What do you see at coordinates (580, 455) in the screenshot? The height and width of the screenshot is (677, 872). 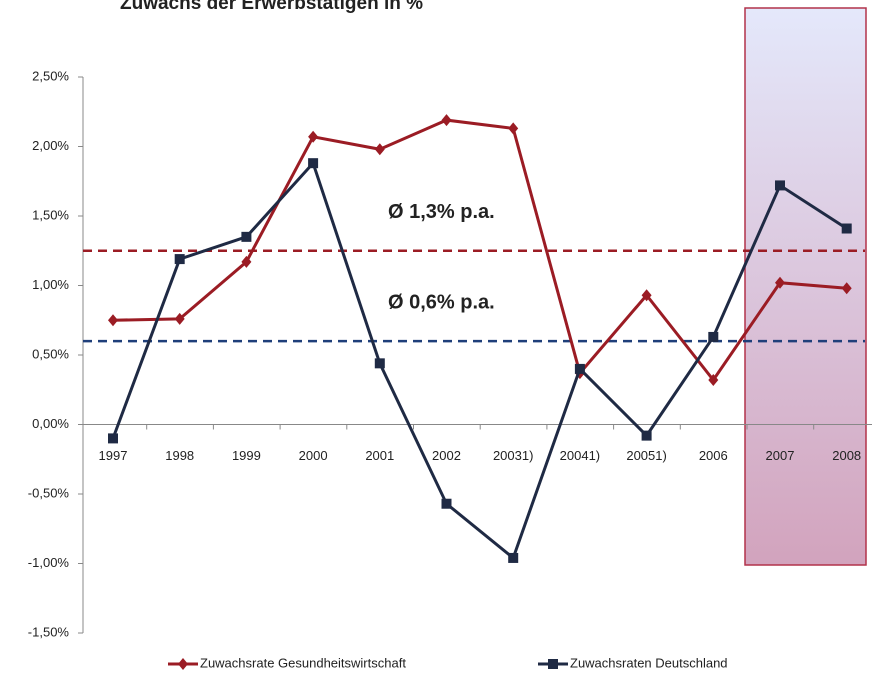 I see `x-tick-label: 20041)` at bounding box center [580, 455].